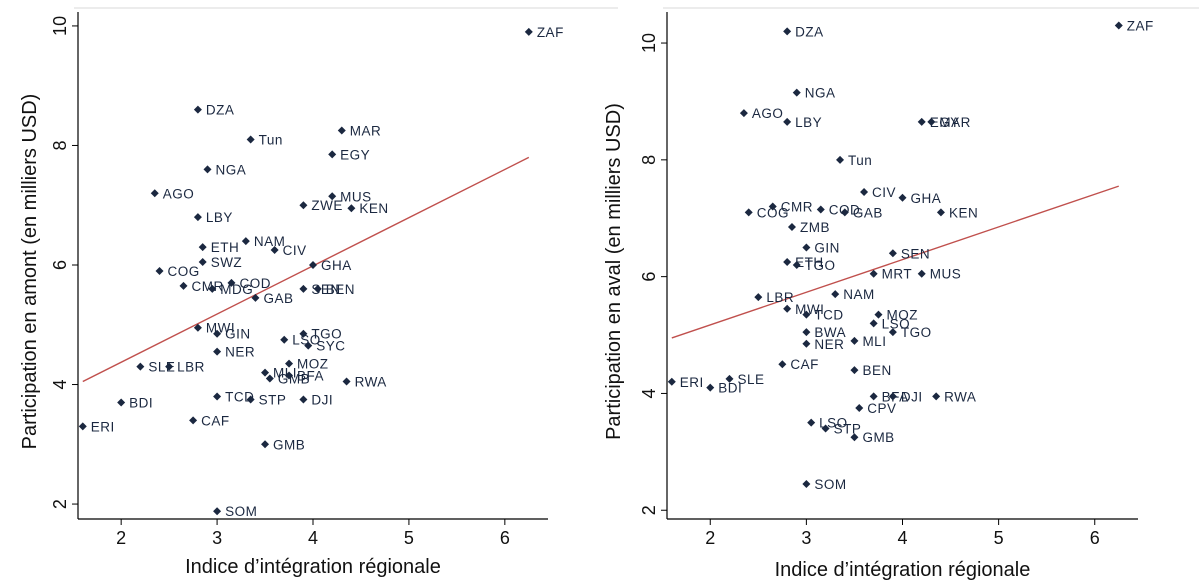 Image resolution: width=1199 pixels, height=586 pixels. Describe the element at coordinates (614, 271) in the screenshot. I see `y-axis-title: Participation en aval (en milliers USD)` at that location.